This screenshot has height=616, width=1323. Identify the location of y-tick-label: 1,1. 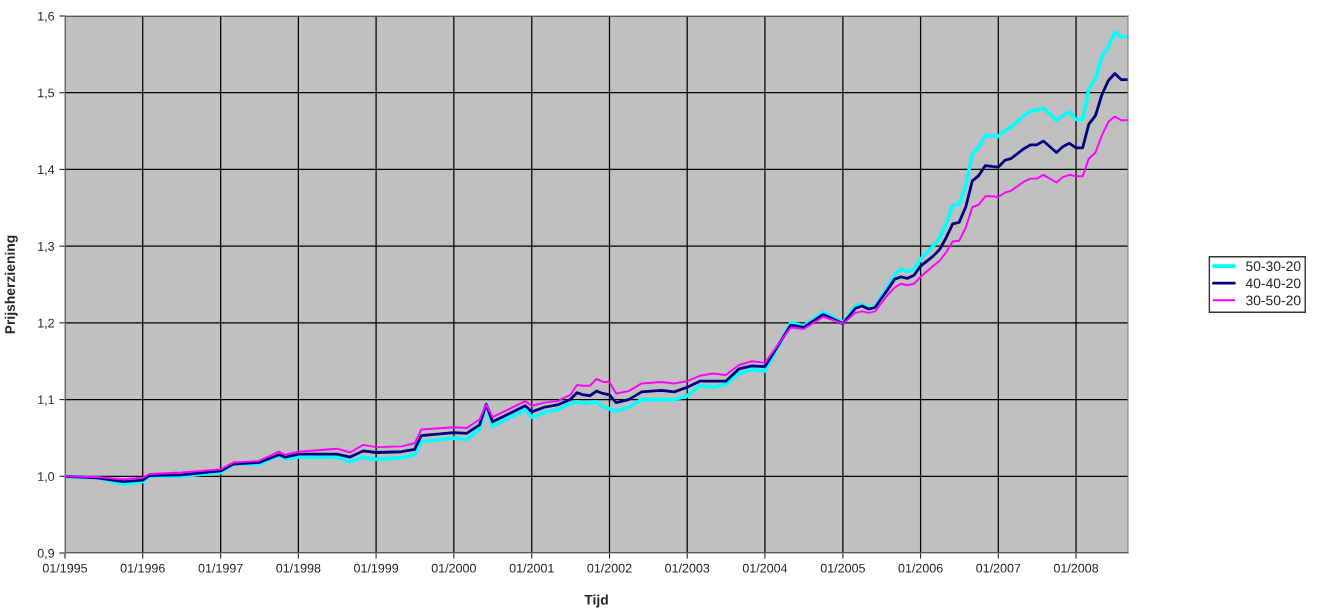
(46, 400).